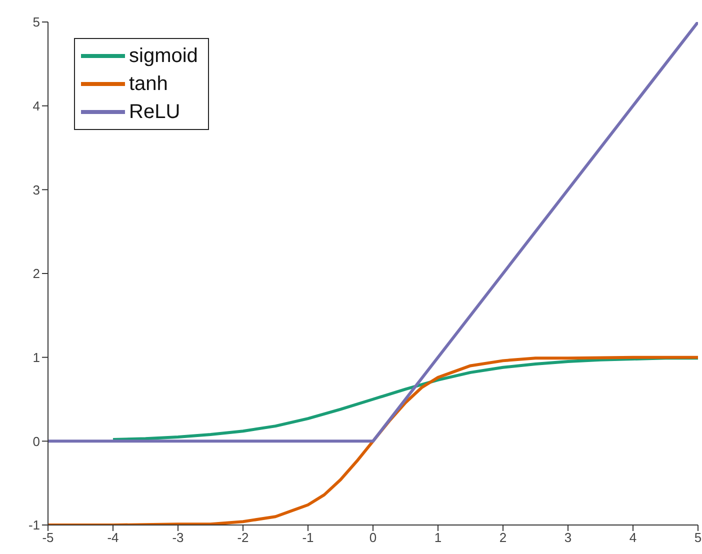  Describe the element at coordinates (243, 538) in the screenshot. I see `x-tick-label: -2` at that location.